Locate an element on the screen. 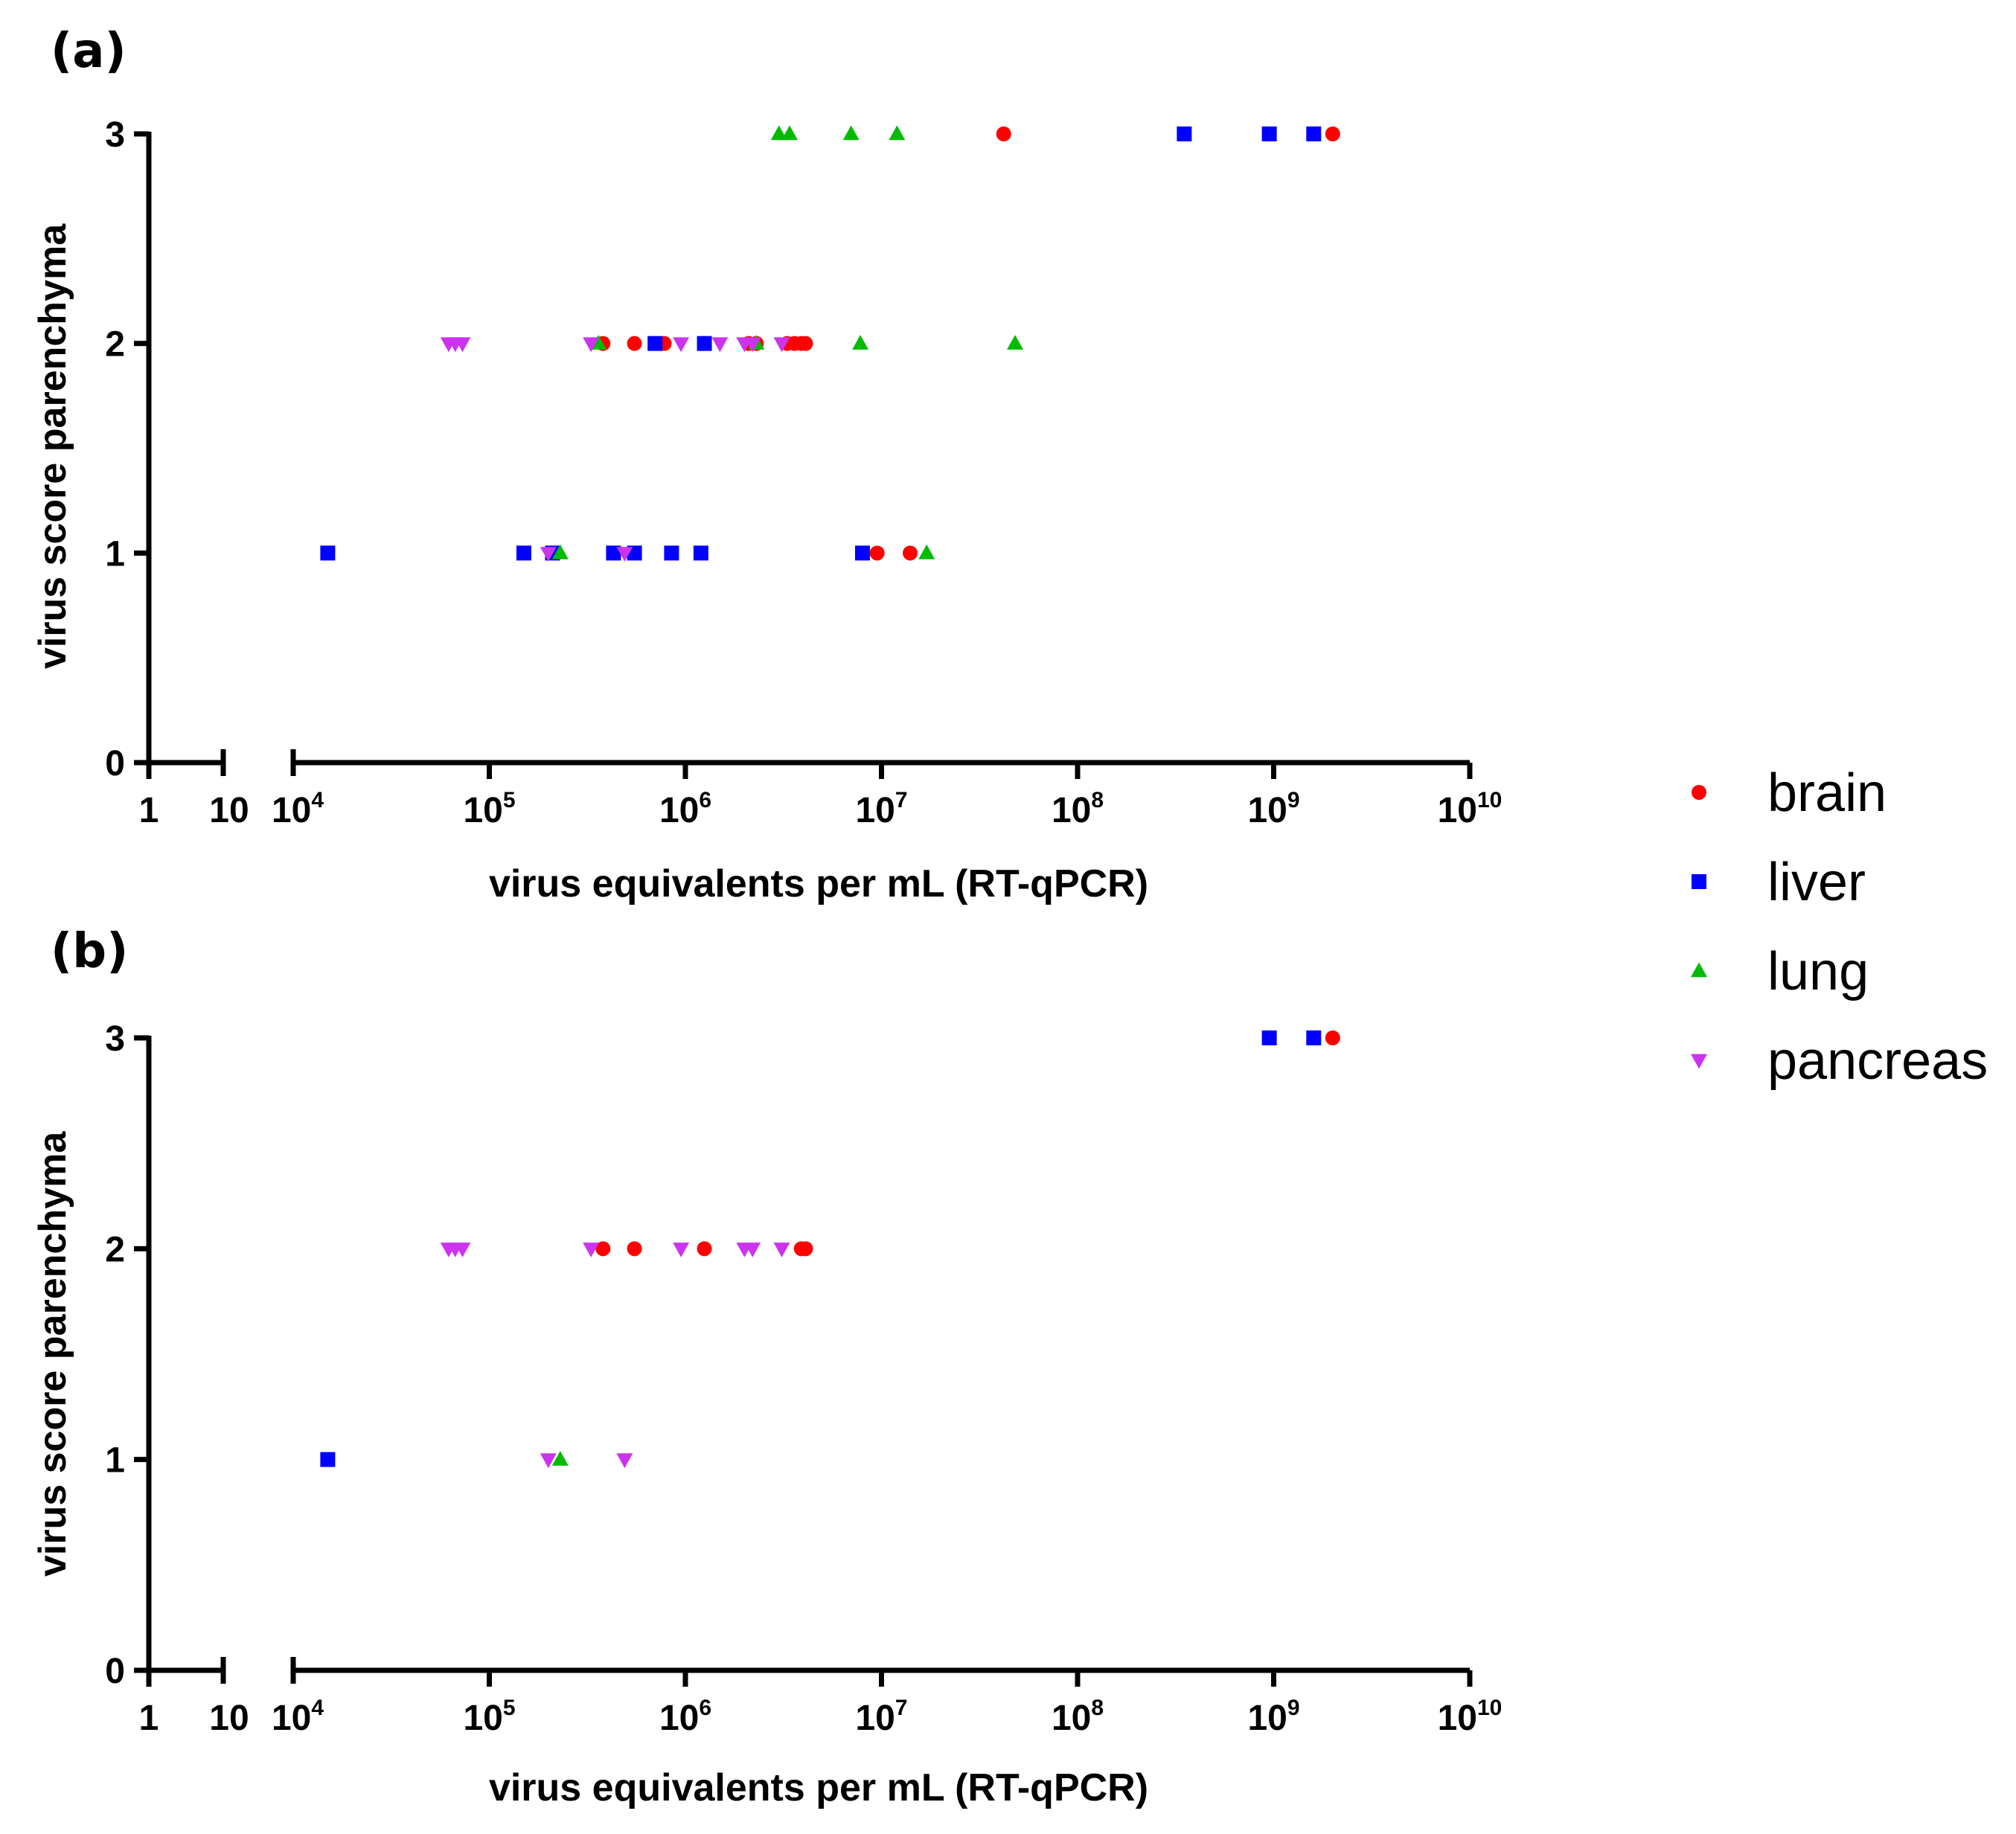 The image size is (2016, 1834). legend-item-brain: brain is located at coordinates (1789, 793).